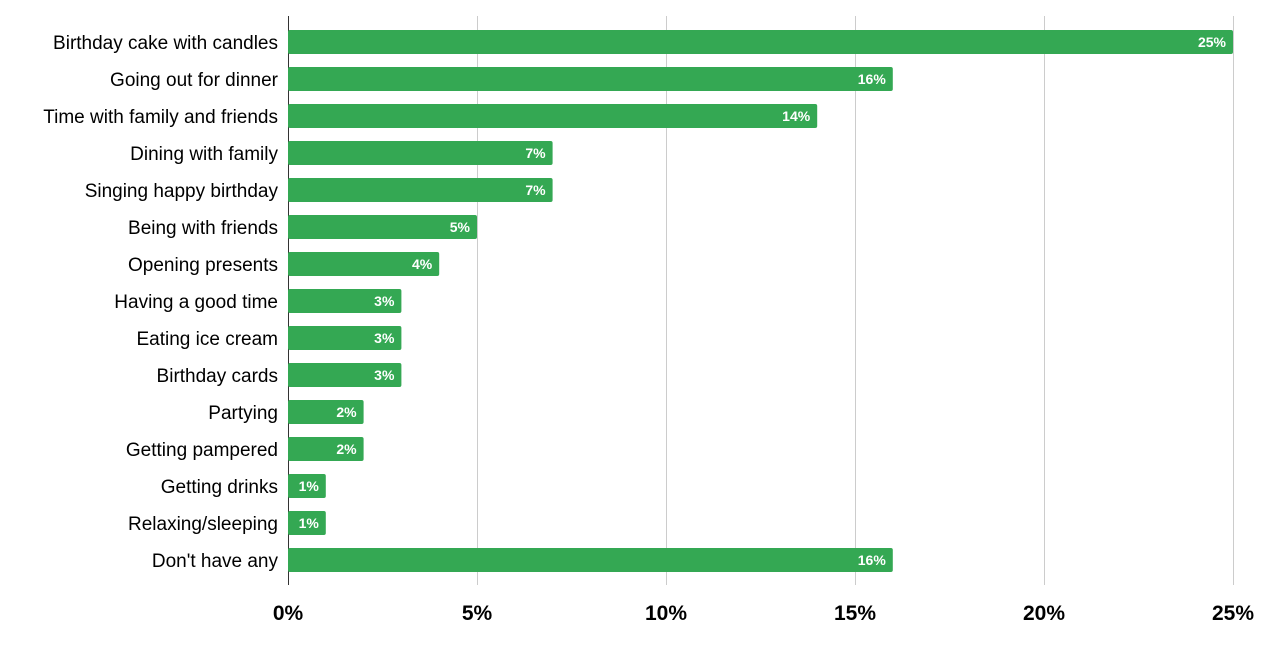 The width and height of the screenshot is (1265, 645). What do you see at coordinates (460, 227) in the screenshot?
I see `data-label: 5%` at bounding box center [460, 227].